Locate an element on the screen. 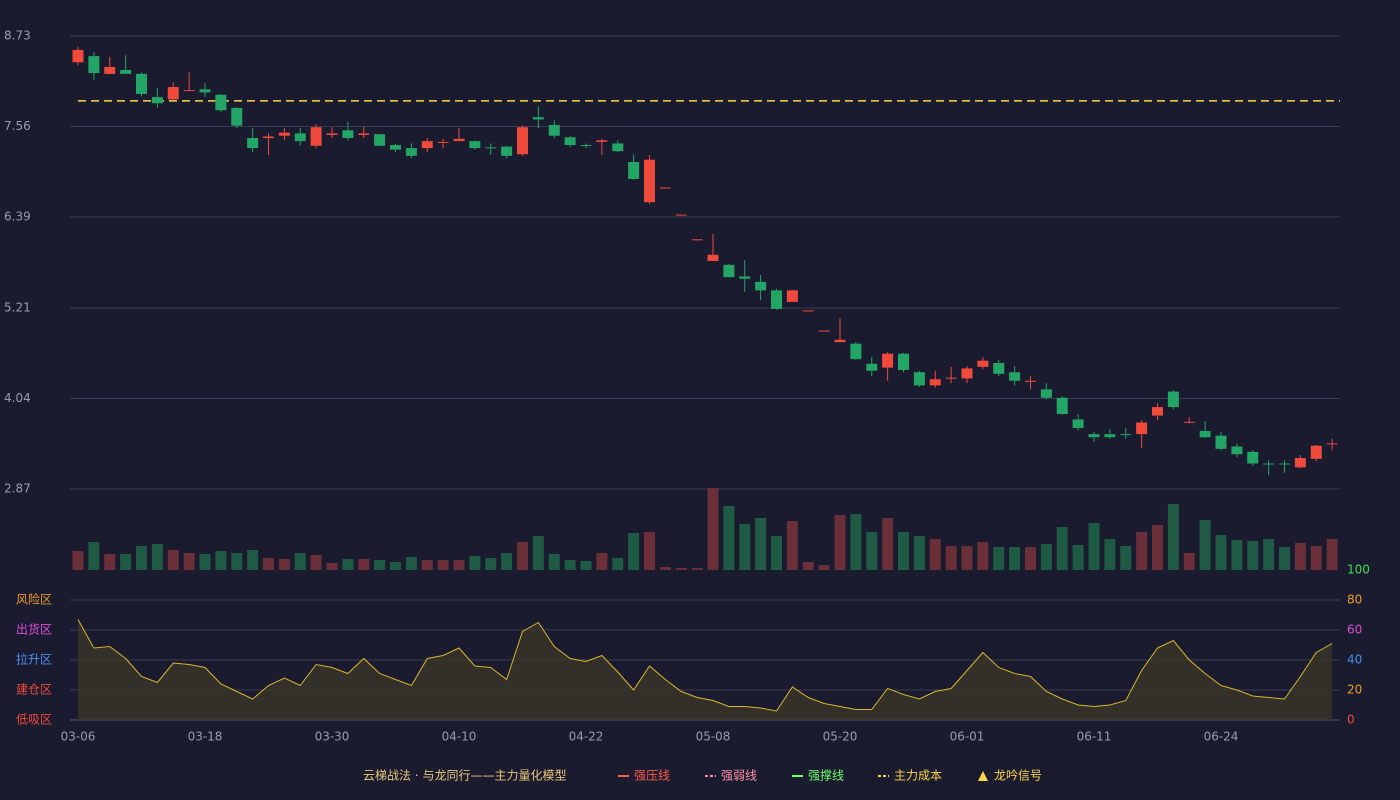 Image resolution: width=1400 pixels, height=800 pixels. y2-tick-label: 20 is located at coordinates (1354, 690).